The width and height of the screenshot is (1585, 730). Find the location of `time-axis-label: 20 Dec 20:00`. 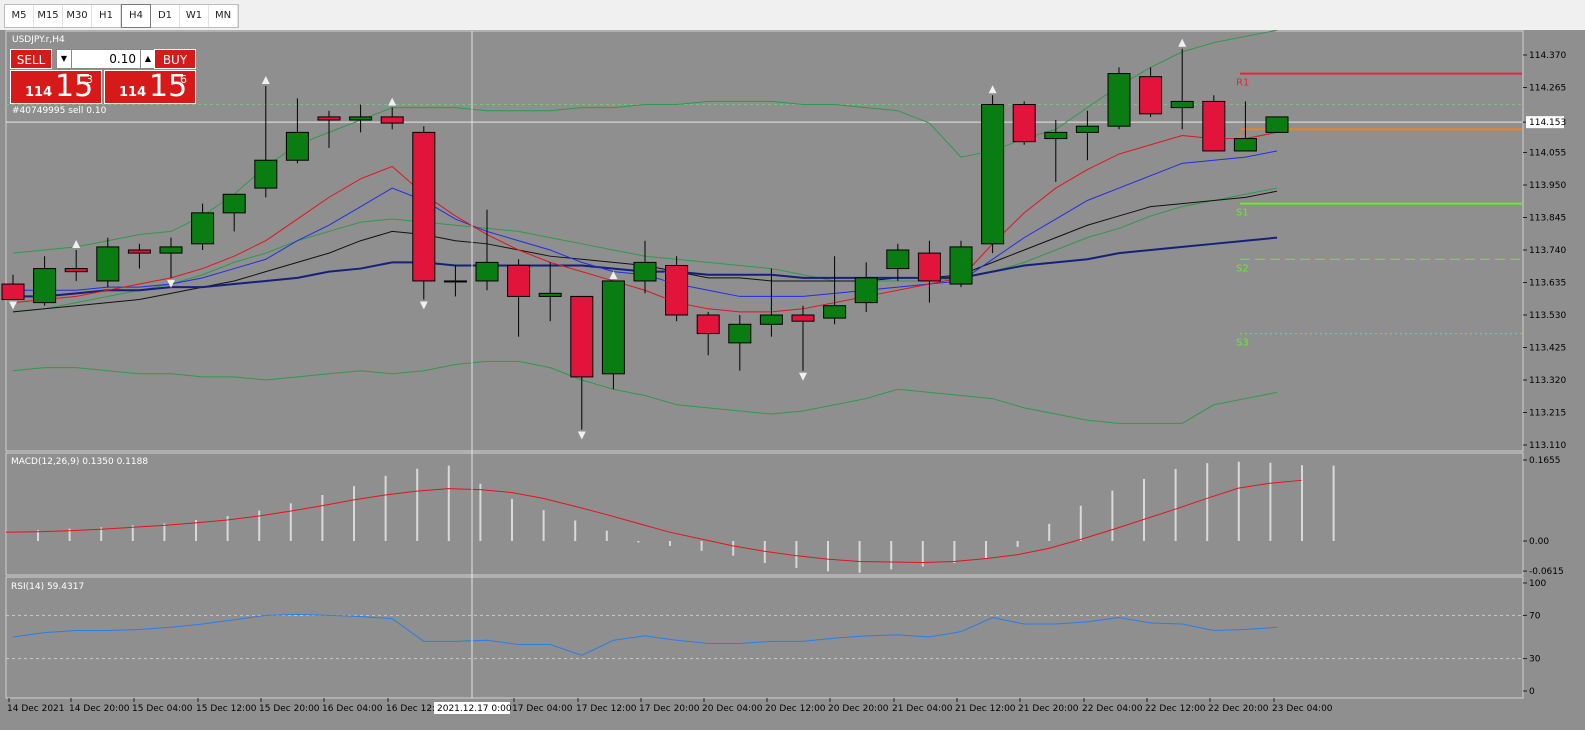

time-axis-label: 20 Dec 20:00 is located at coordinates (858, 709).